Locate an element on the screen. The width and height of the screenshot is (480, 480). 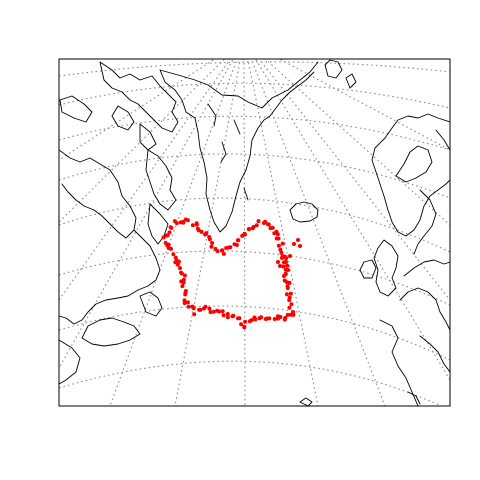
coast-north-america is located at coordinates (110, 237).